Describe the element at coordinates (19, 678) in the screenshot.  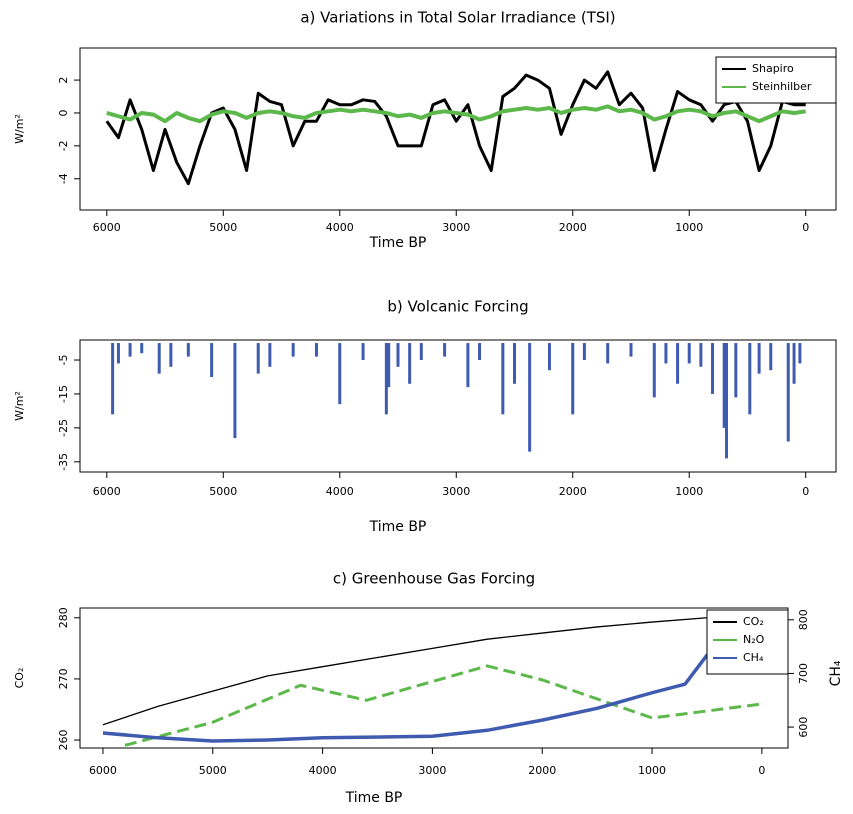
I see `y-axis-label: CO₂` at that location.